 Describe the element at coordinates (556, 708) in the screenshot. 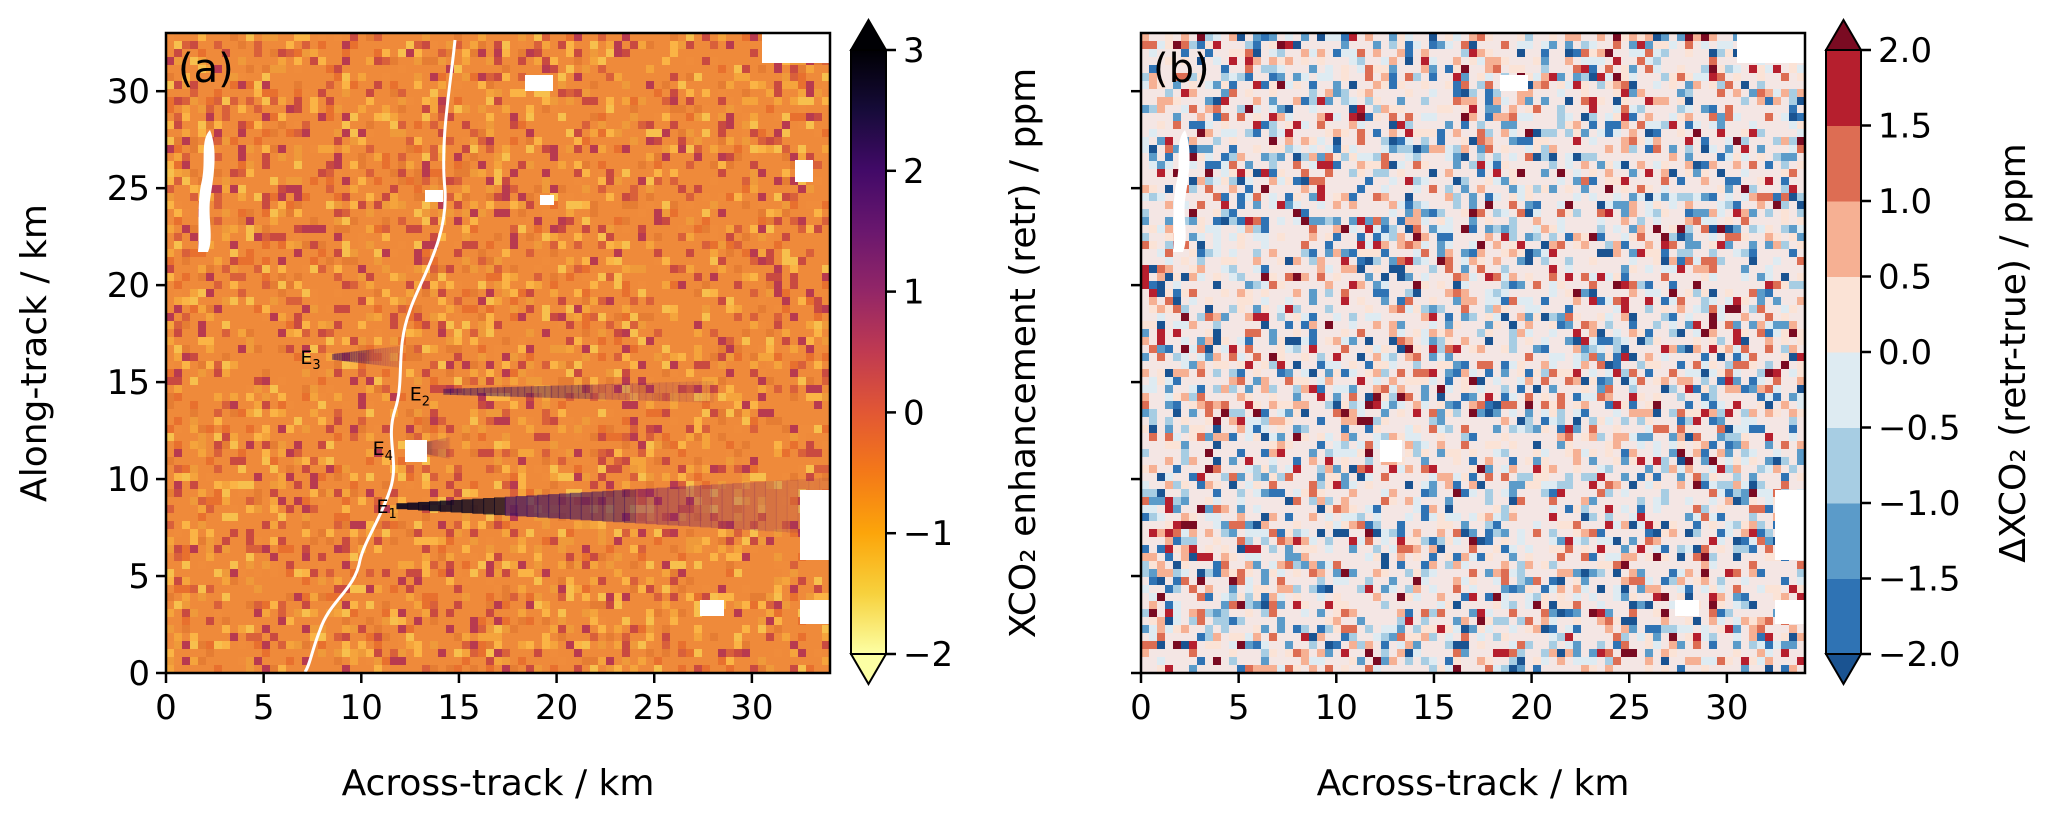

I see `x-tick-label: 20` at that location.